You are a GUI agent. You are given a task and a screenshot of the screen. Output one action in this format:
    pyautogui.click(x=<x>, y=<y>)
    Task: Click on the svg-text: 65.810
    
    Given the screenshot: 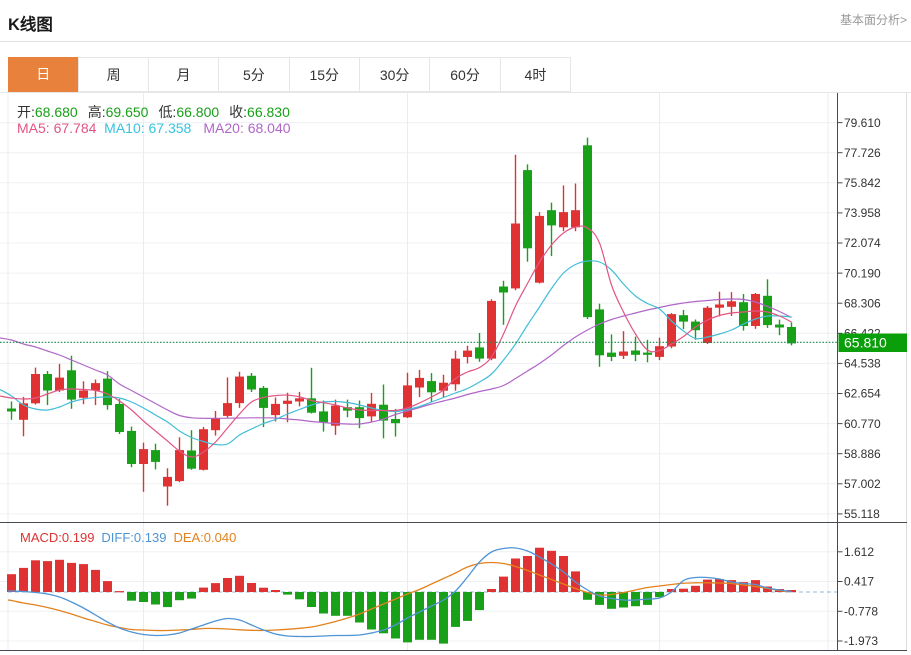 What is the action you would take?
    pyautogui.click(x=865, y=343)
    